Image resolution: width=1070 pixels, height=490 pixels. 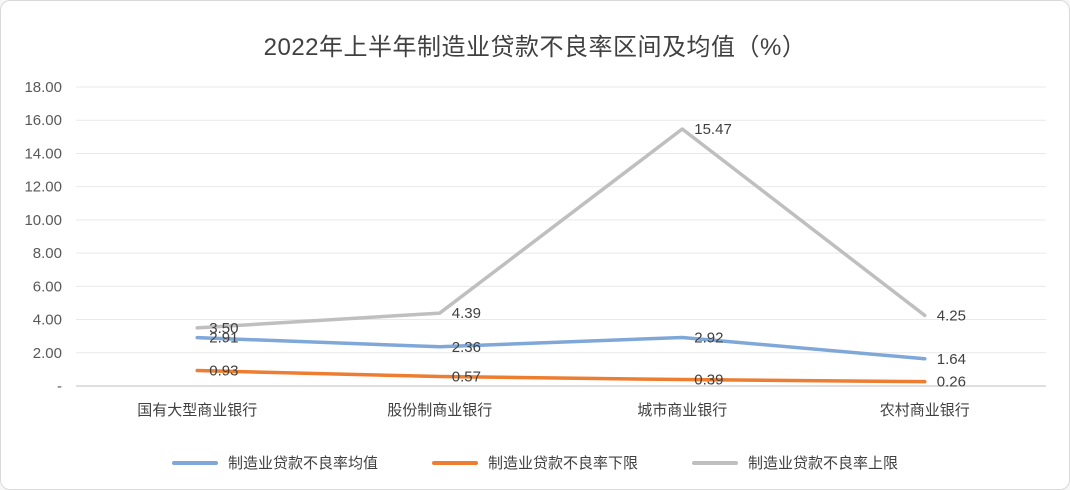 I want to click on data-label: 0.57, so click(x=466, y=377).